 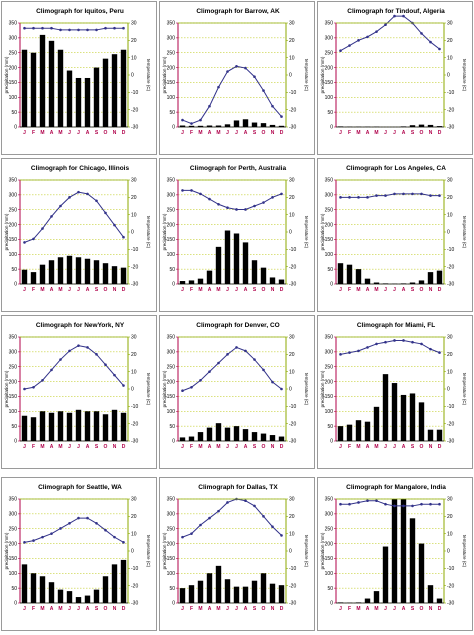 I want to click on precip-tick-label: 50, so click(x=172, y=270).